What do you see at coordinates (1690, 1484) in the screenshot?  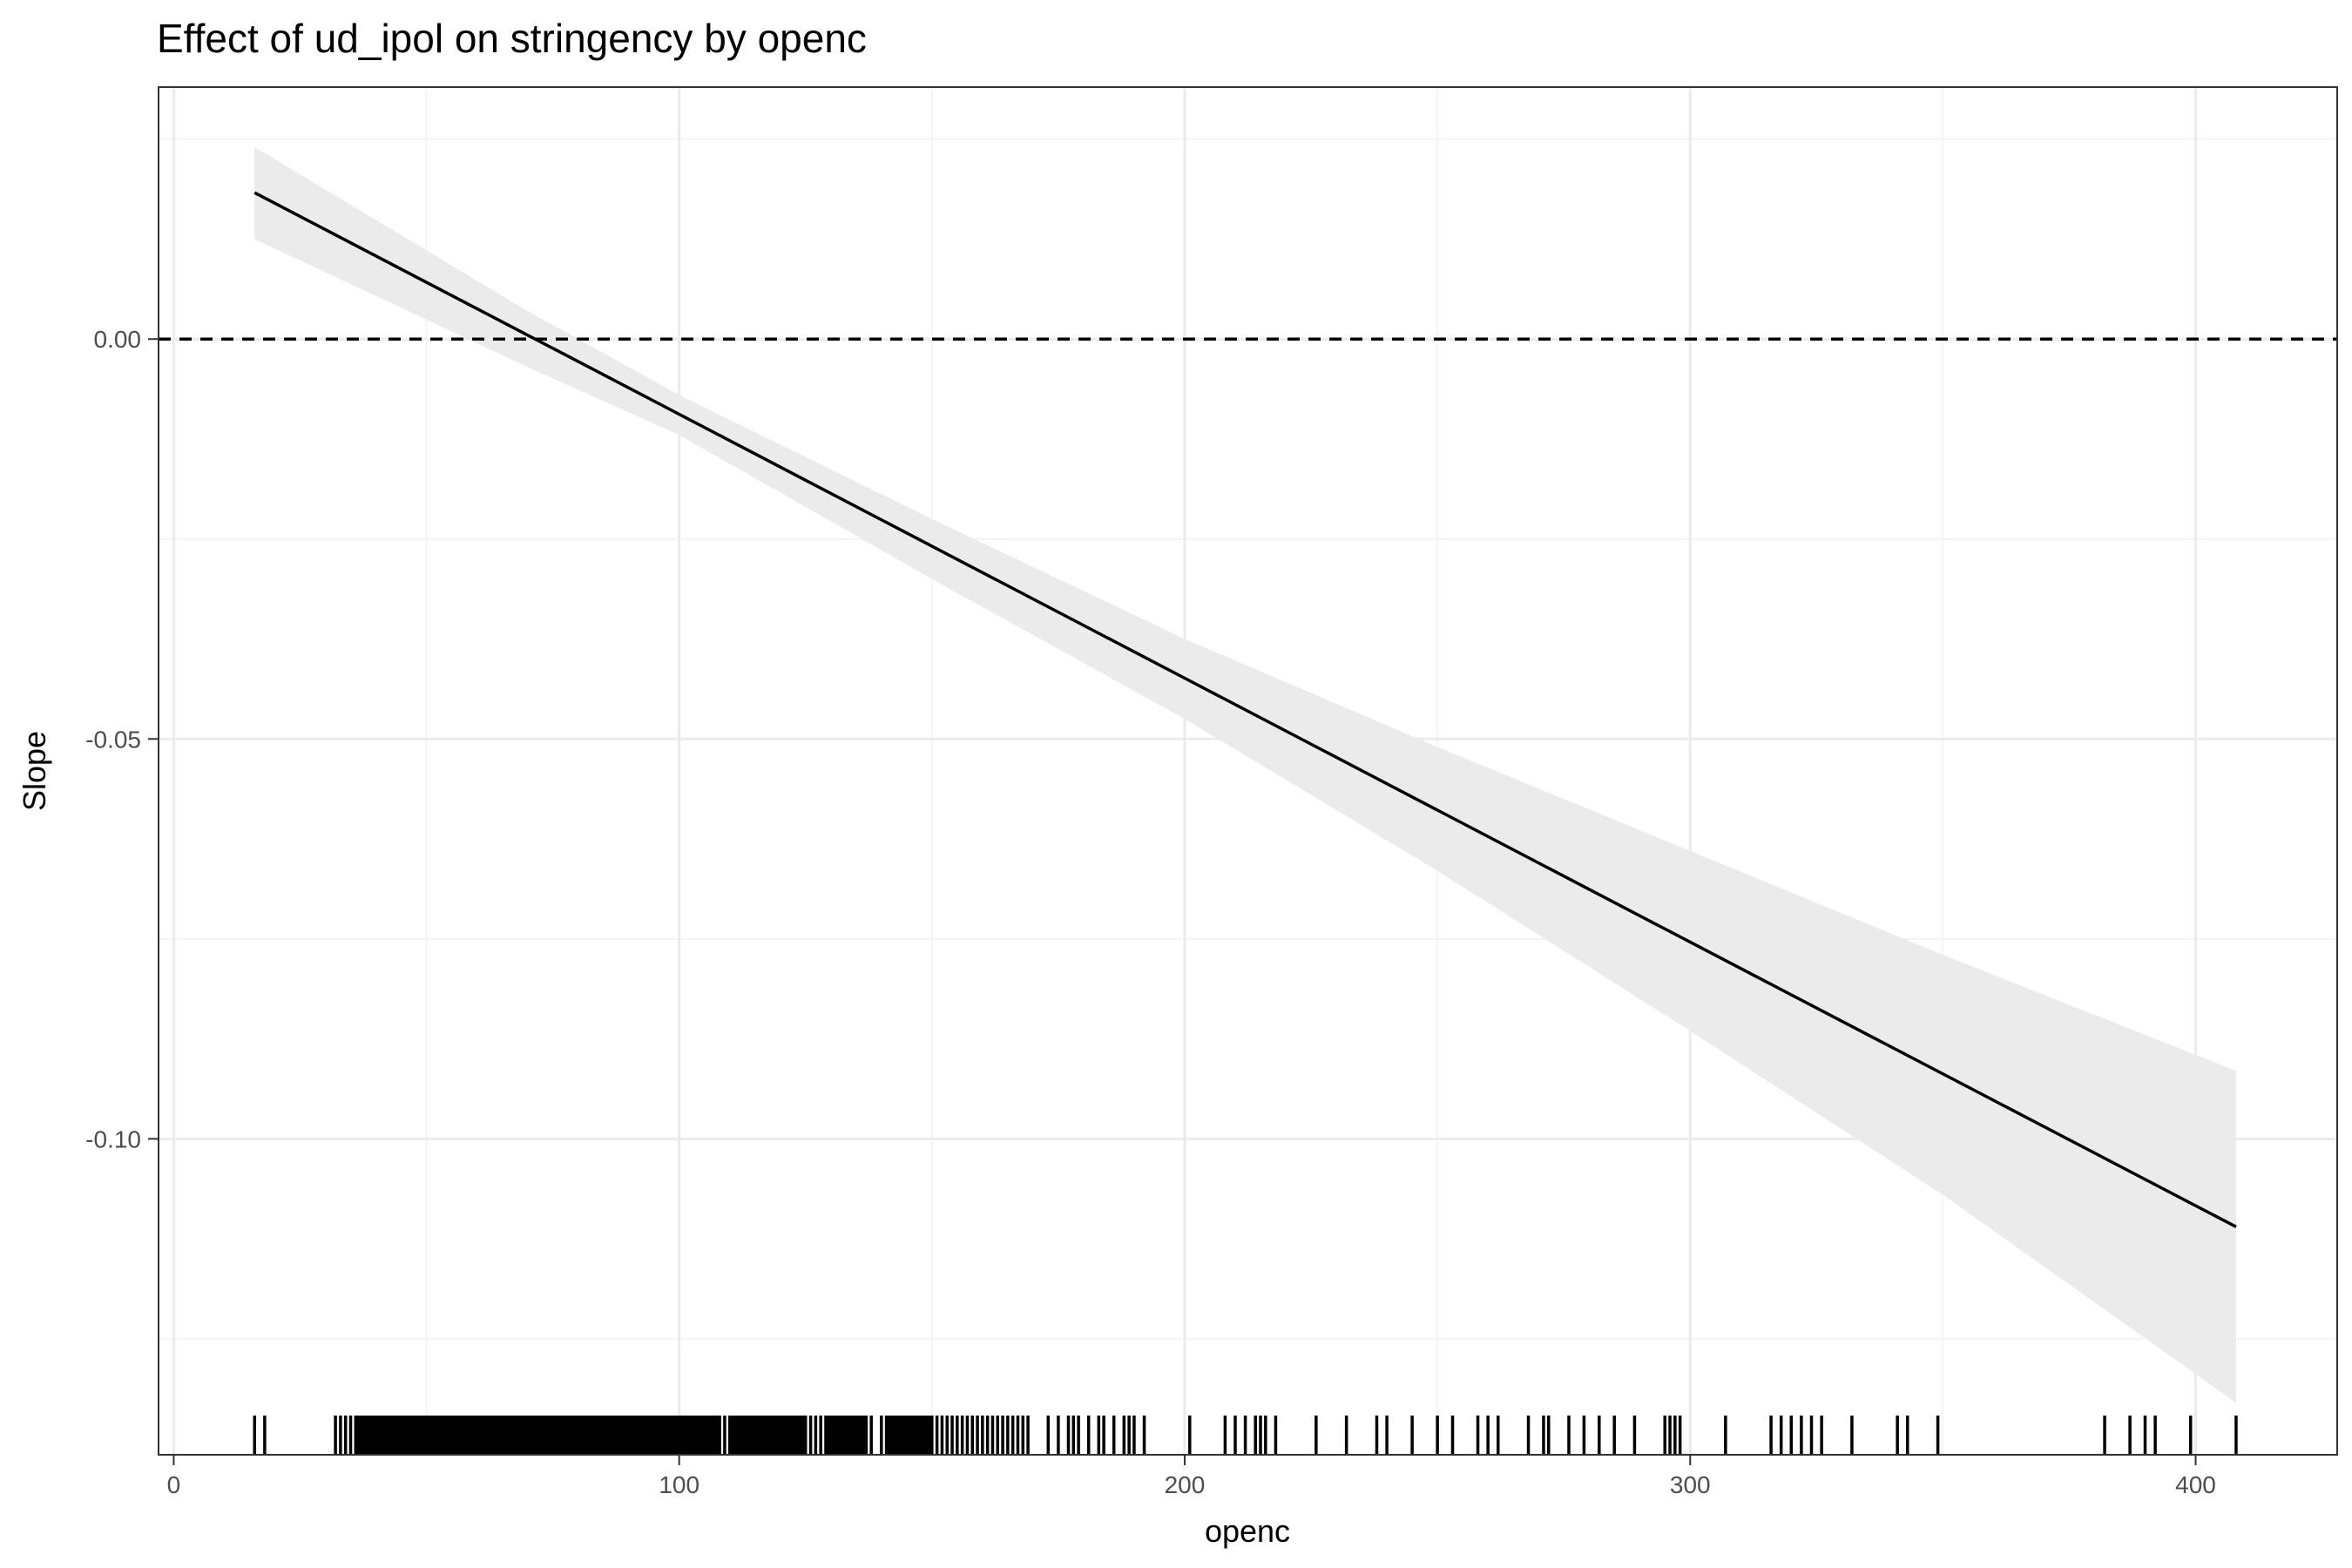 I see `x-tick-label: 300` at bounding box center [1690, 1484].